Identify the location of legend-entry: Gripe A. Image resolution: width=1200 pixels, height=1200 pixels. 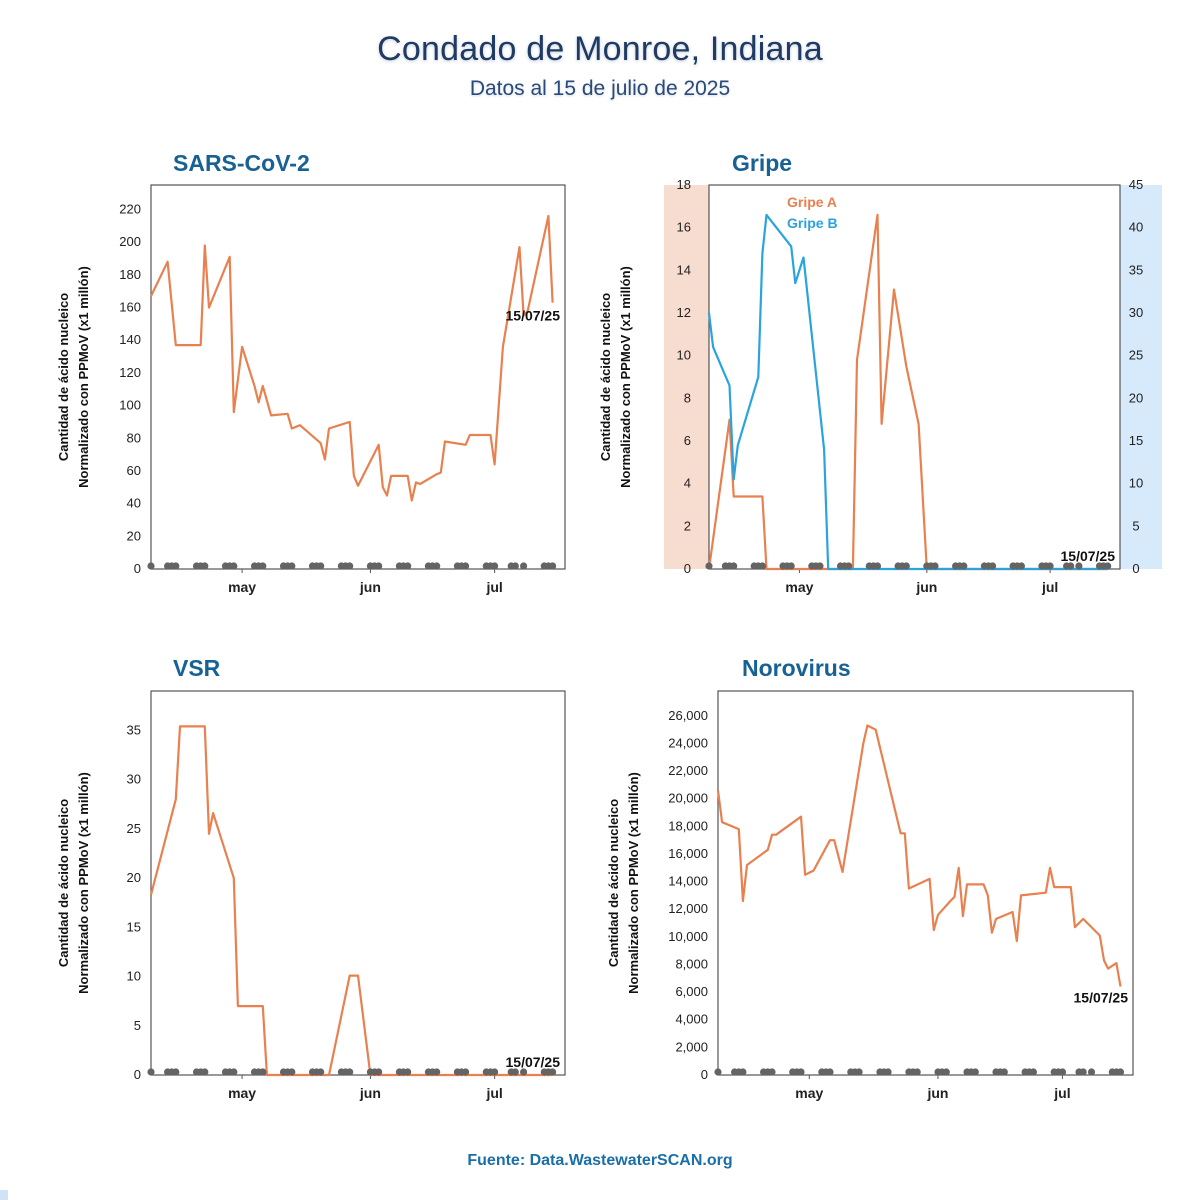
(812, 202).